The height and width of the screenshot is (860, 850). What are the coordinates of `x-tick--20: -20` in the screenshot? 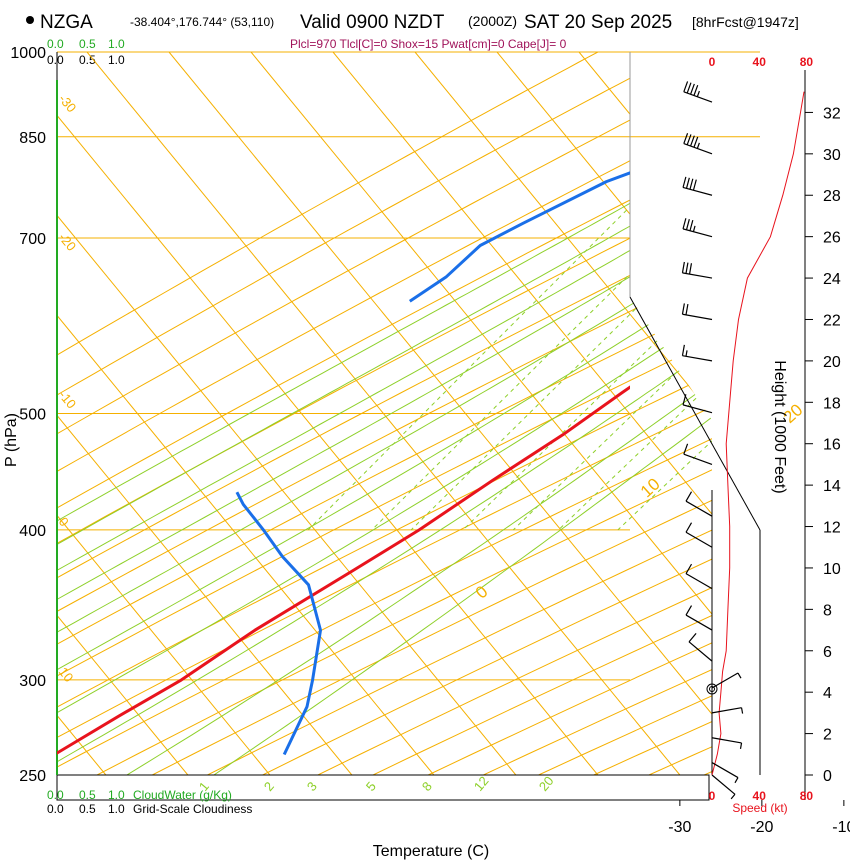 It's located at (761, 827).